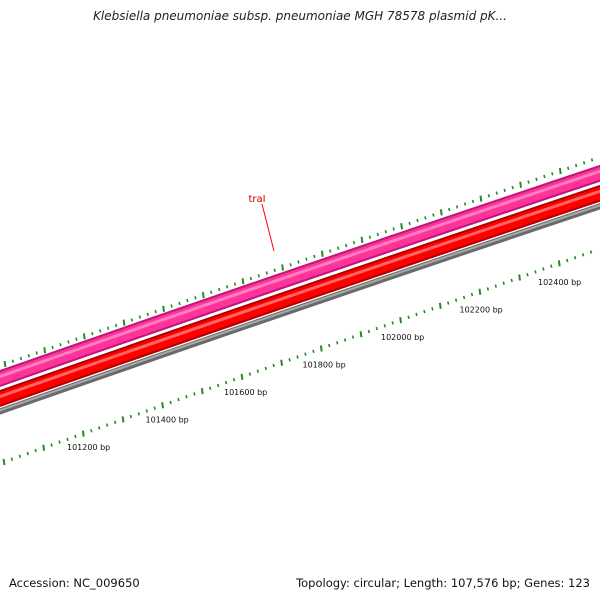 The width and height of the screenshot is (600, 600). What do you see at coordinates (256, 199) in the screenshot?
I see `gene-label-trai: traI` at bounding box center [256, 199].